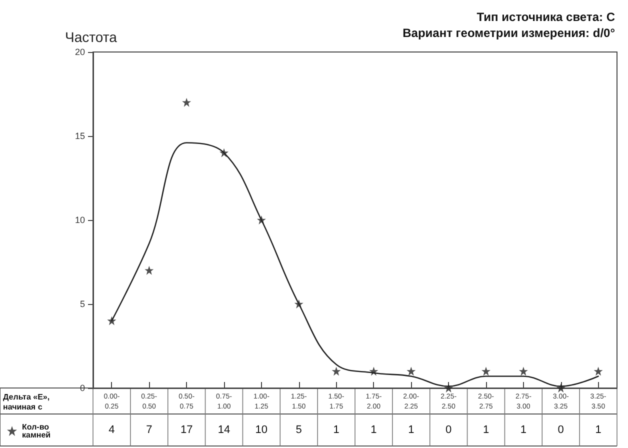 Image resolution: width=628 pixels, height=448 pixels. I want to click on y-tick-label: 5, so click(82, 304).